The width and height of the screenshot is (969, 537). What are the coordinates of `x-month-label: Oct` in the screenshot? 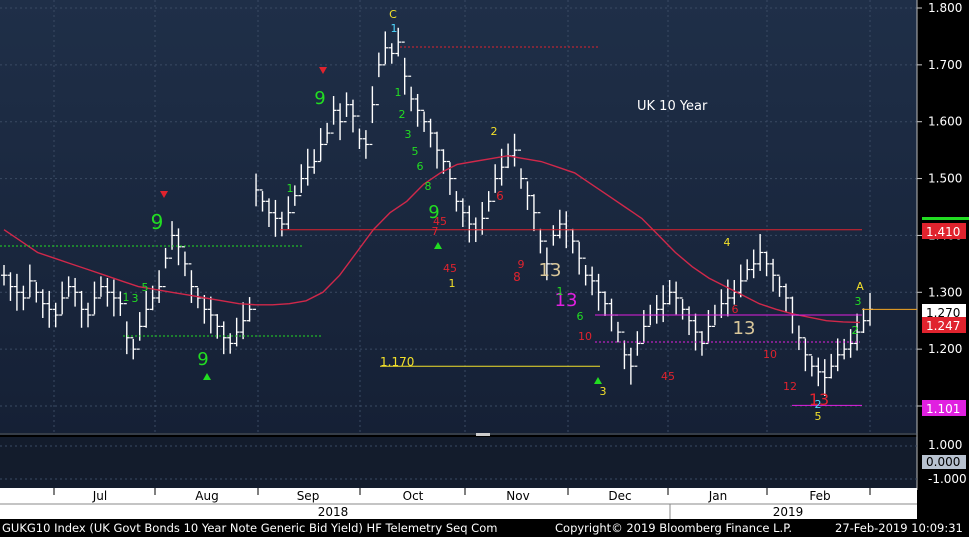 It's located at (413, 496).